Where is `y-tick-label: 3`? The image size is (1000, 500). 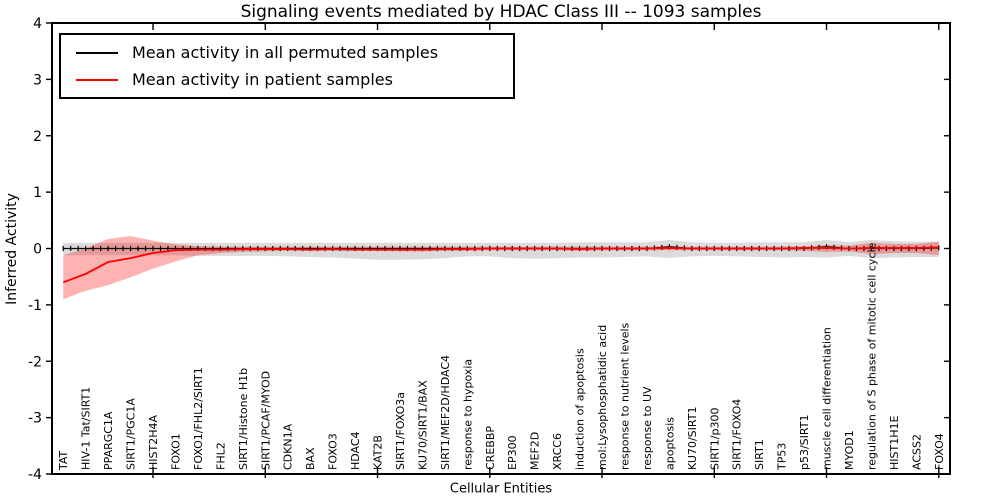 y-tick-label: 3 is located at coordinates (37, 80).